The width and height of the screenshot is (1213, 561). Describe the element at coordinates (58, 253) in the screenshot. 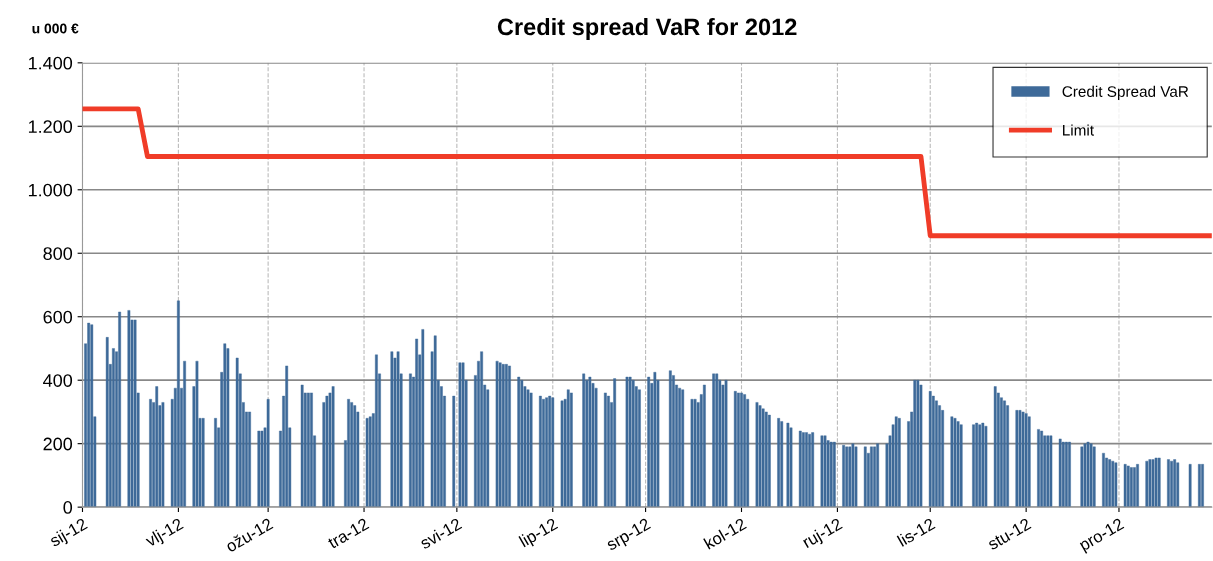

I see `y-tick-label: 800` at that location.